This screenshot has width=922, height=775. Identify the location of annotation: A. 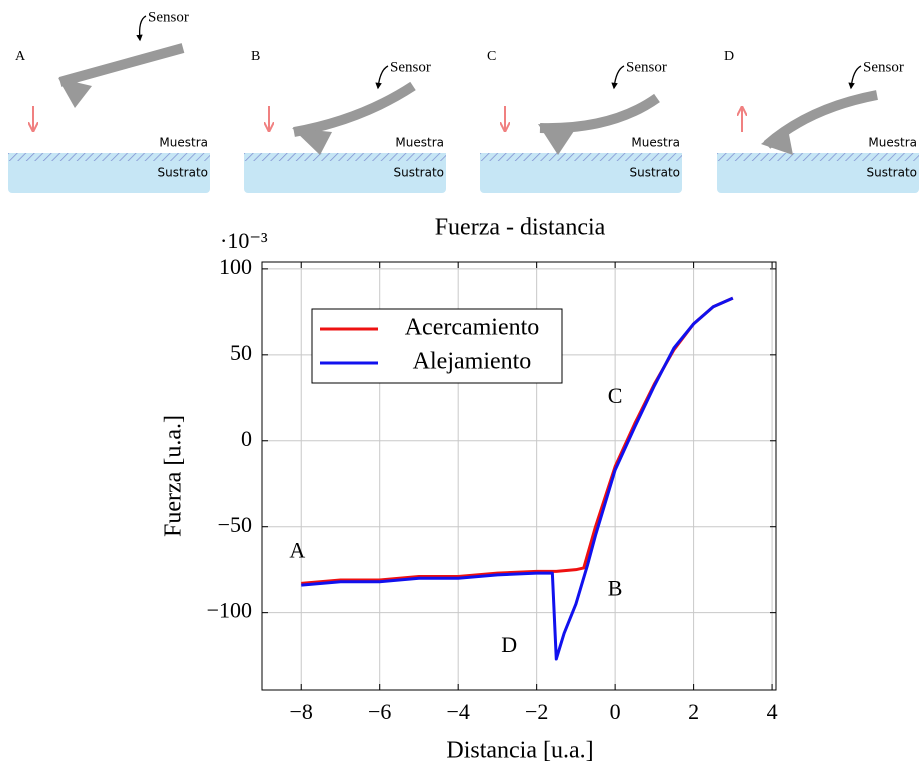
(297, 550).